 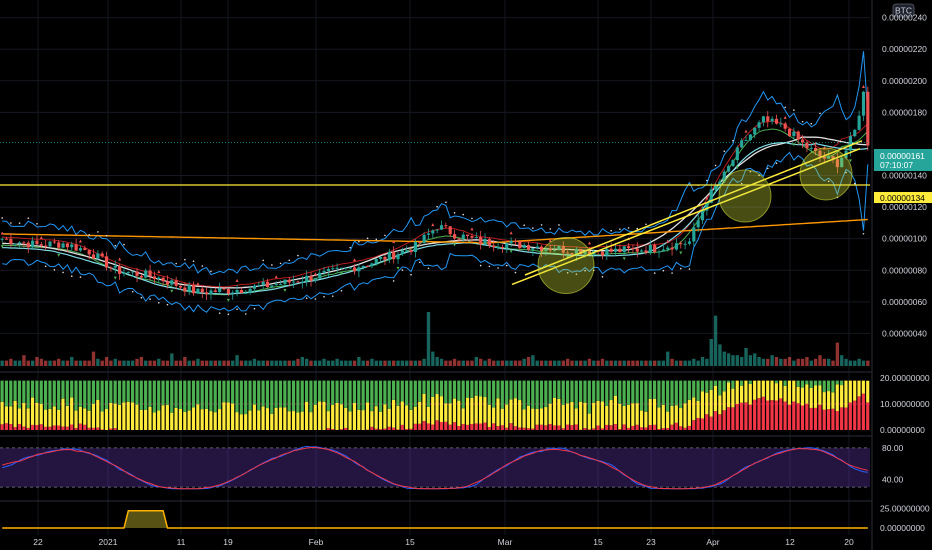 I want to click on price-axis-label: 0.00000040, so click(x=904, y=333).